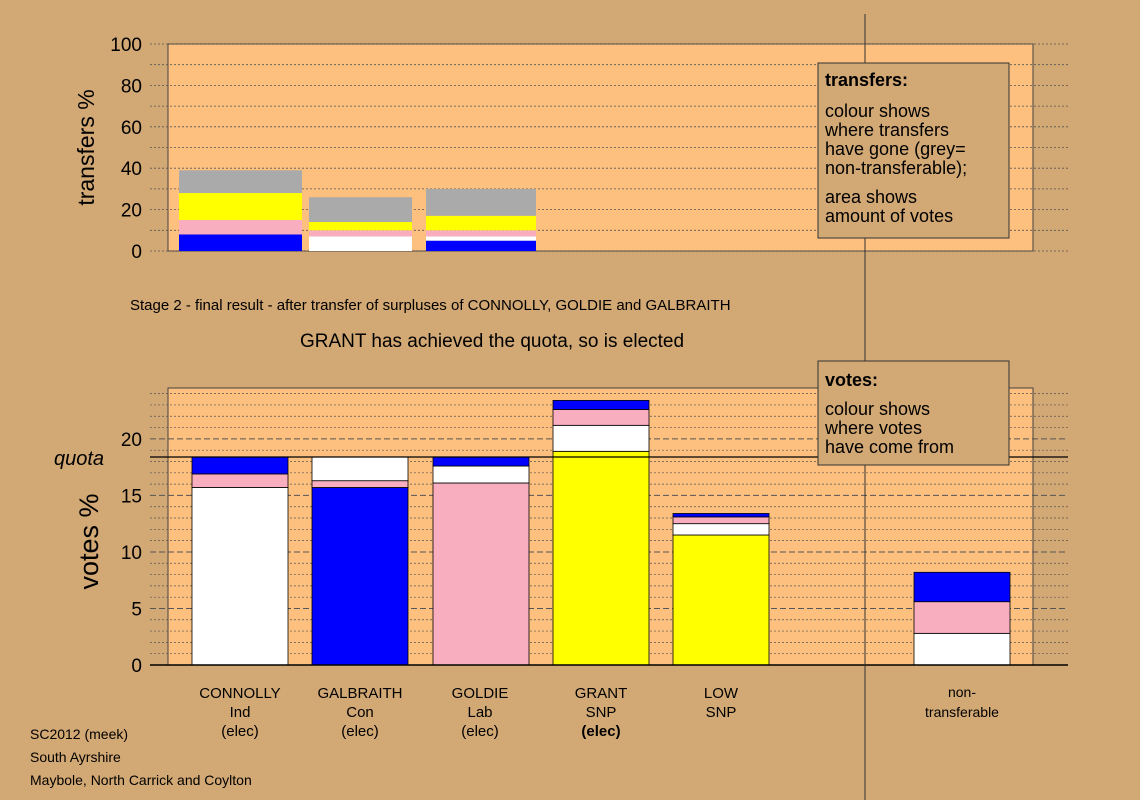  I want to click on y-tick-label: 80, so click(131, 86).